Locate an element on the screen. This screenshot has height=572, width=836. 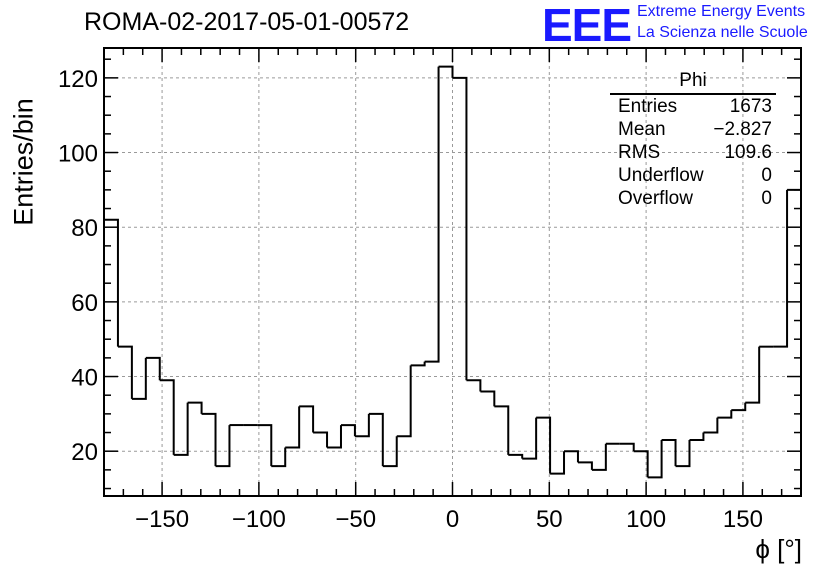
stats-value: 1673 is located at coordinates (750, 106).